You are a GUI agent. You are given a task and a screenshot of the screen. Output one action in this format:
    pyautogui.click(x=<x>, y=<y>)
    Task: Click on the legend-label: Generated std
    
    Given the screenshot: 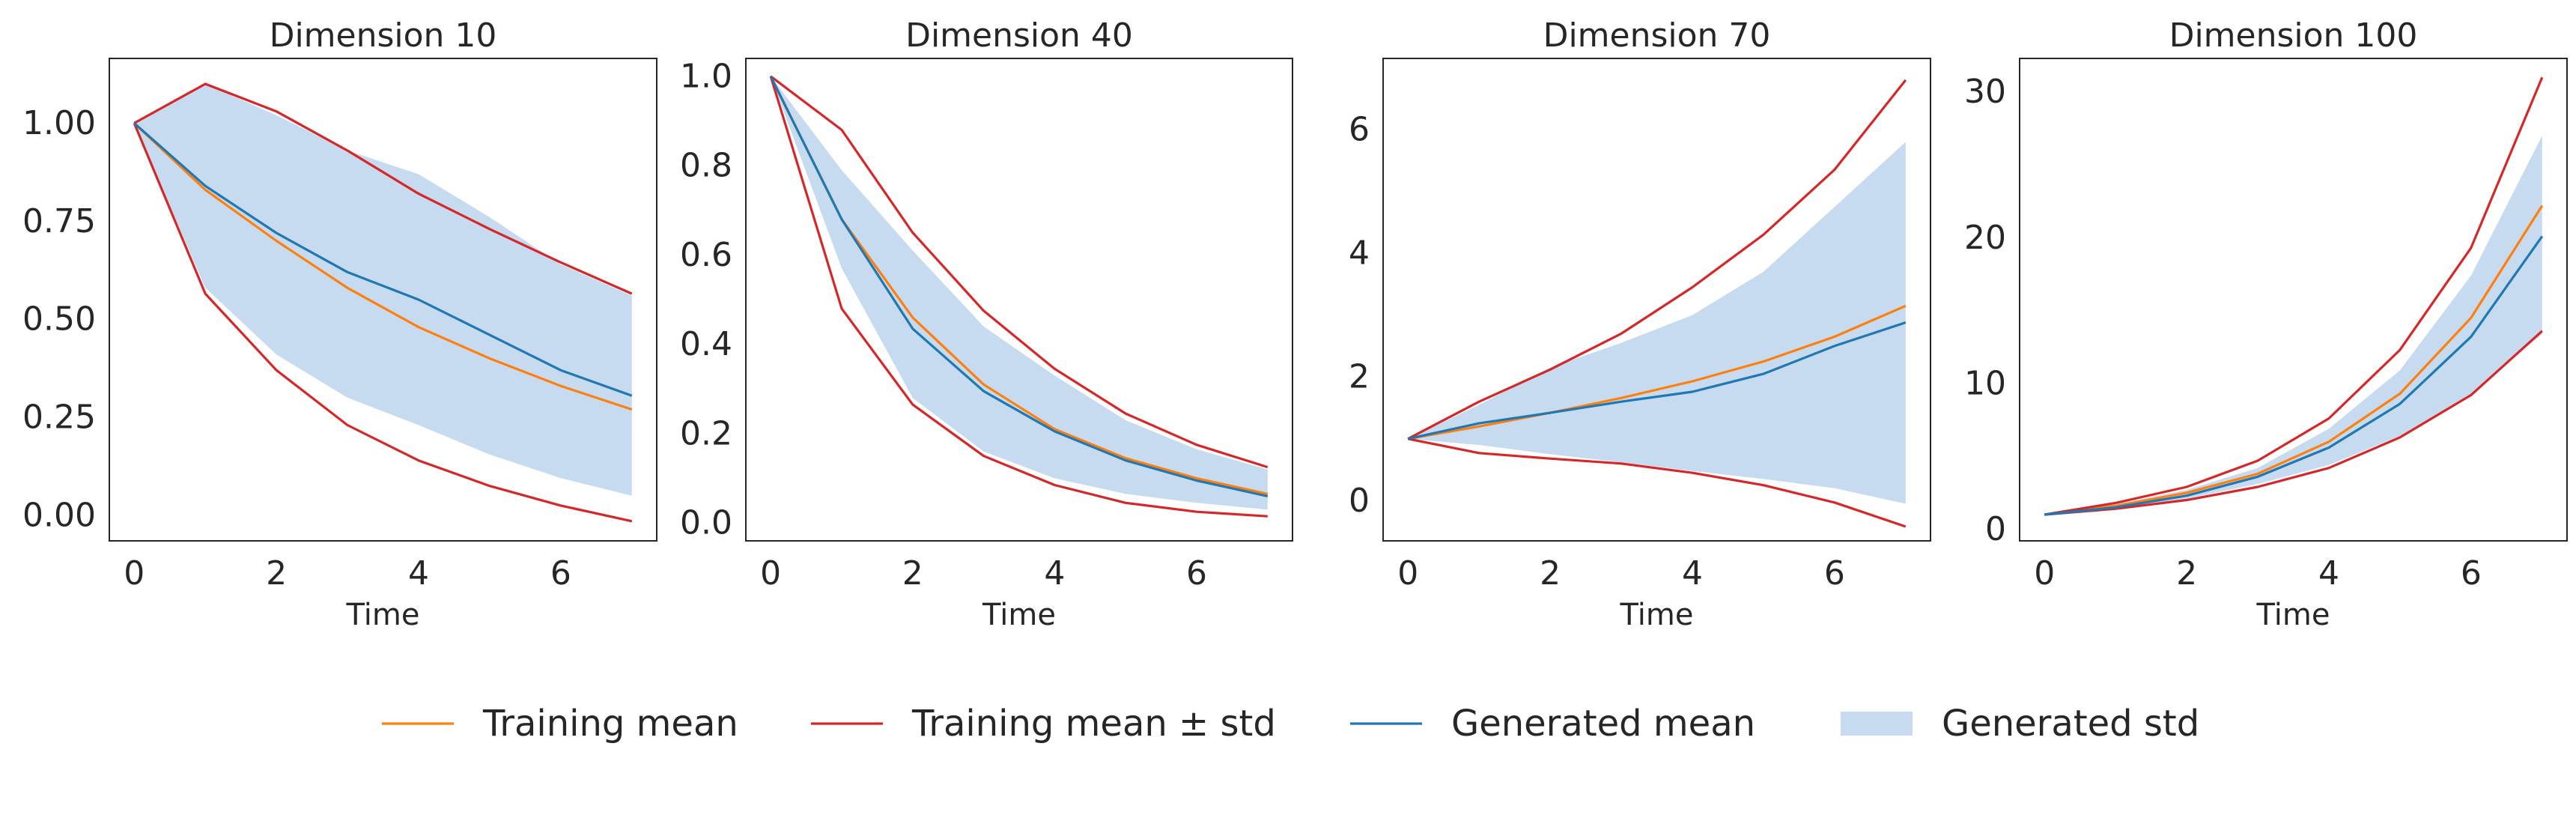 What is the action you would take?
    pyautogui.click(x=2070, y=724)
    